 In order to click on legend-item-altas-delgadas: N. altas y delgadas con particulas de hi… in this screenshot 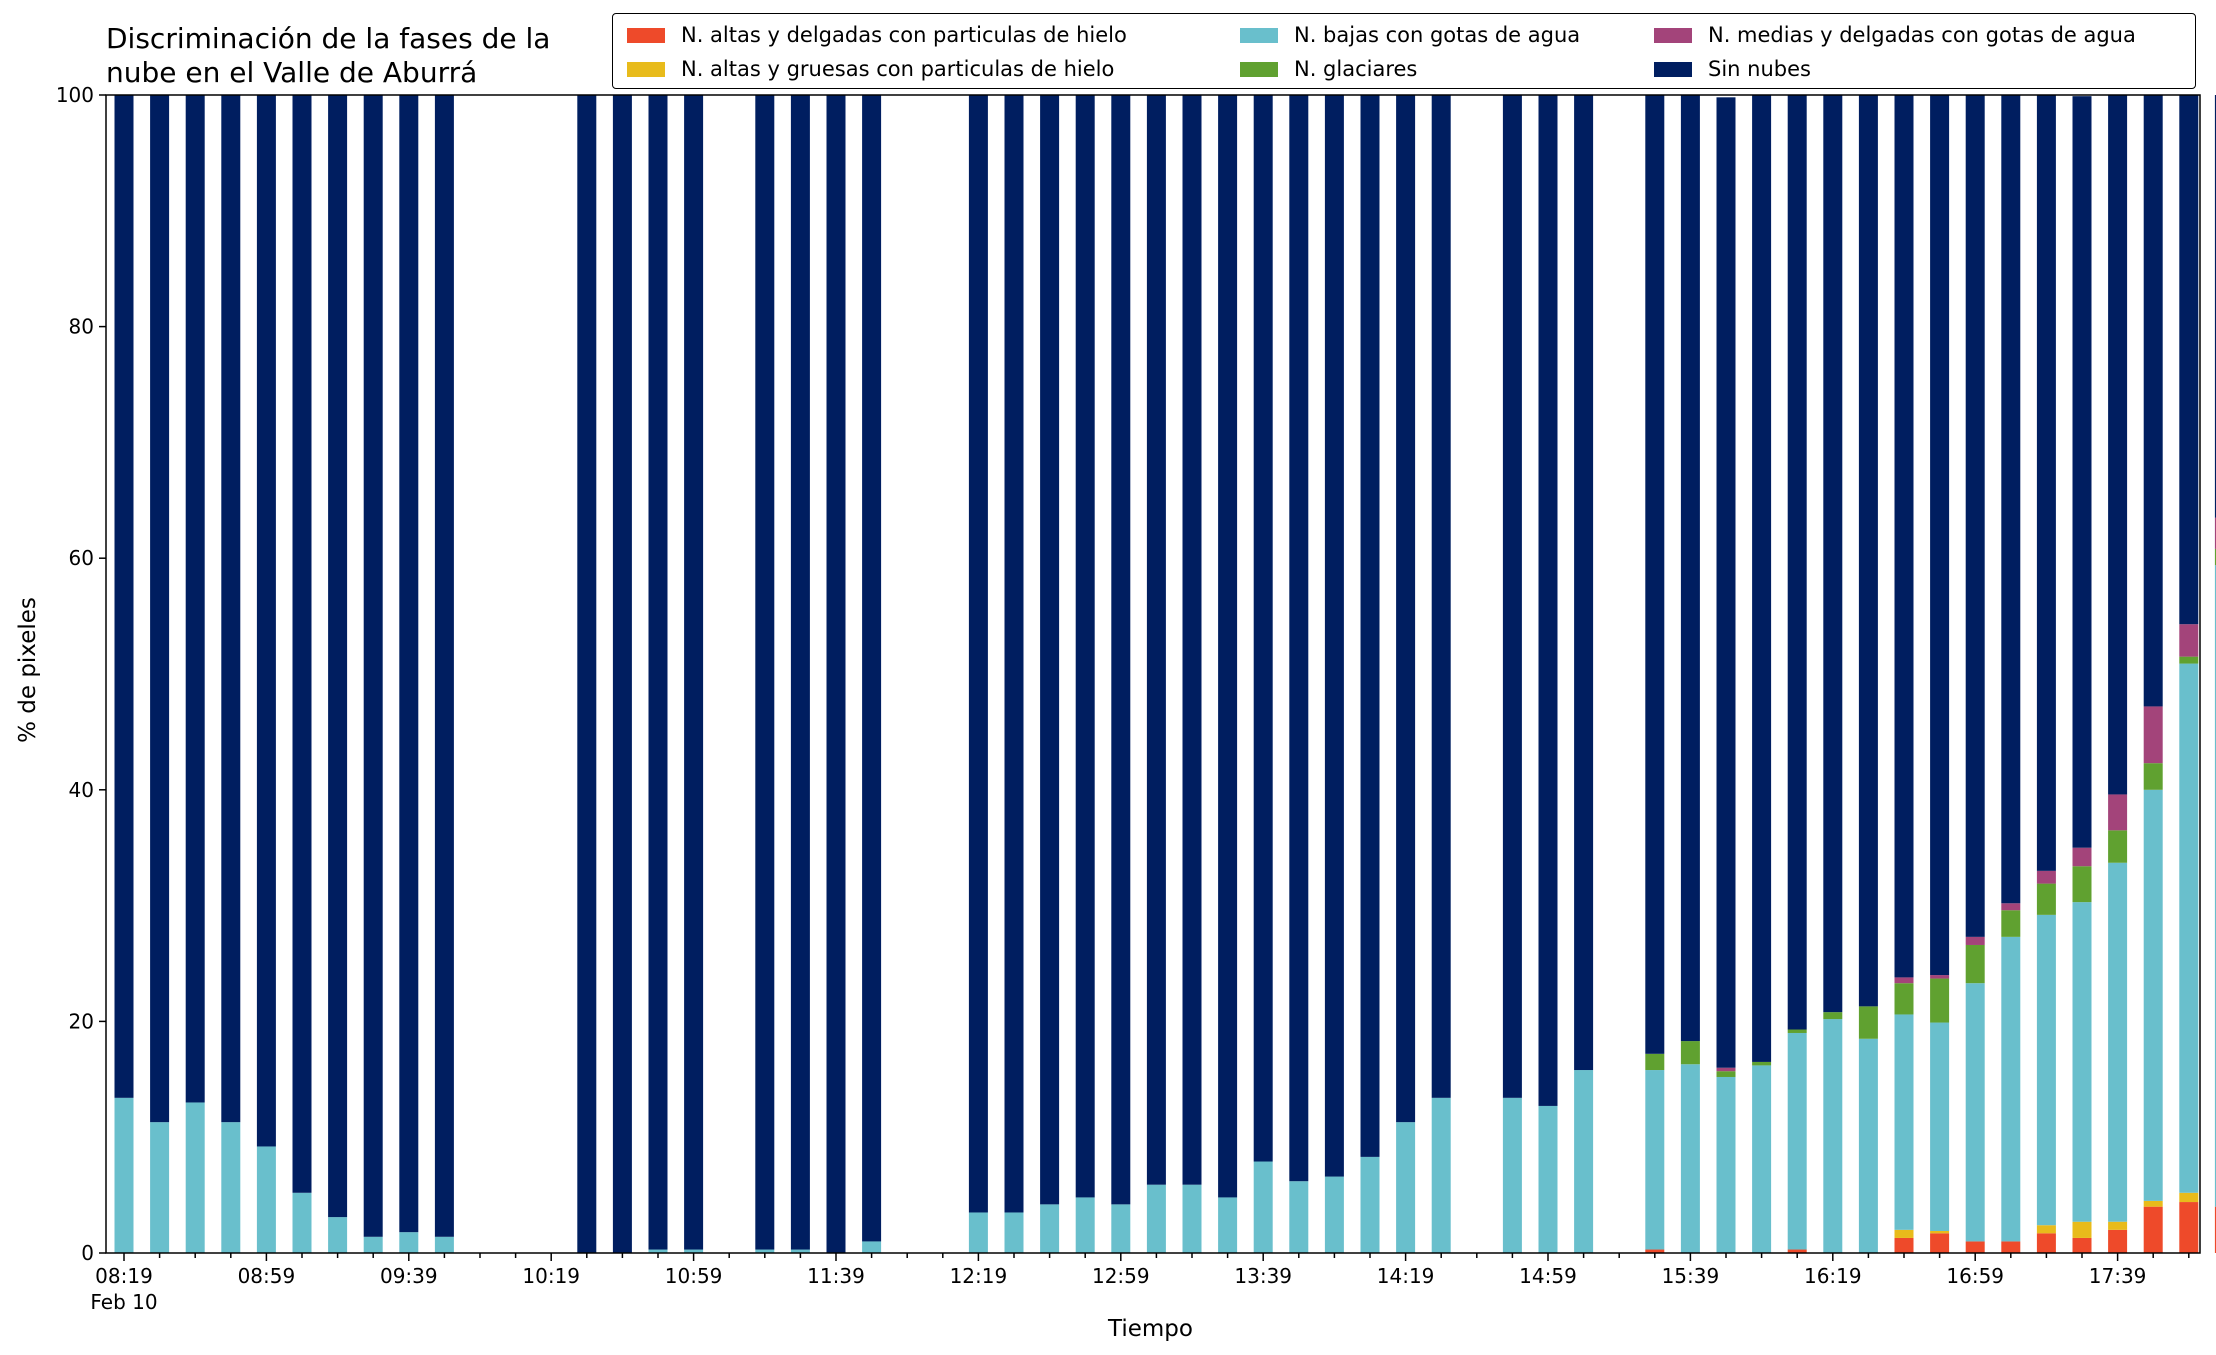, I will do `click(877, 35)`.